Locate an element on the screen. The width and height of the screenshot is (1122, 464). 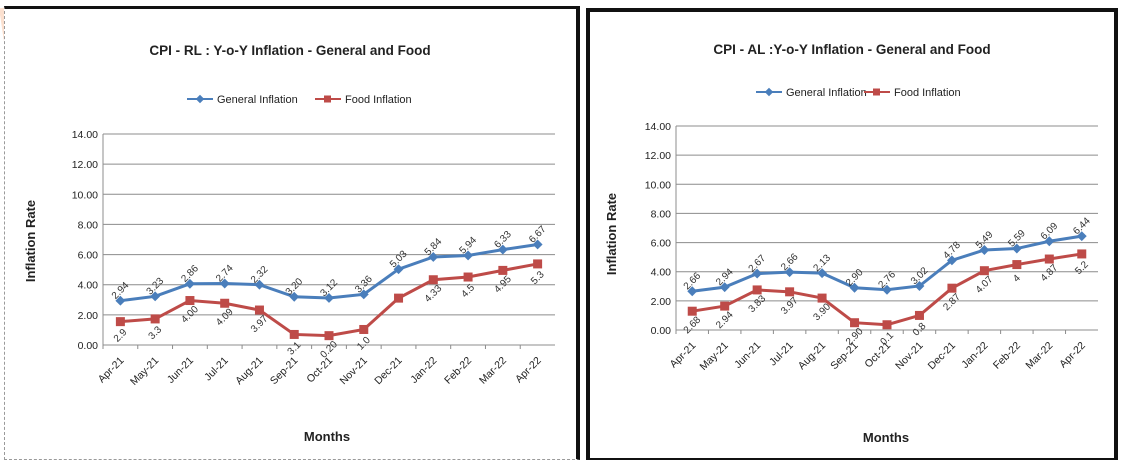
data-label-food: 2.9 is located at coordinates (121, 336).